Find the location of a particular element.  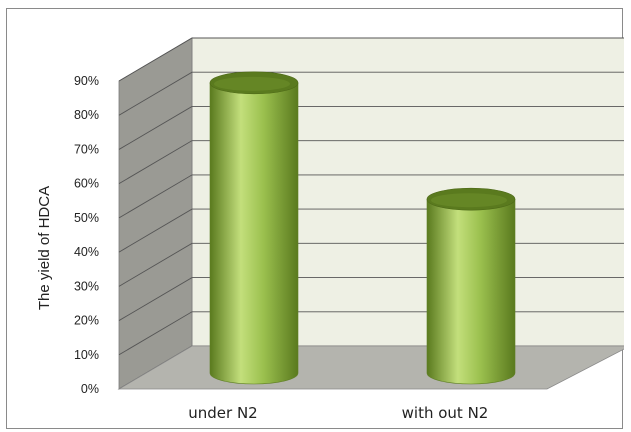

side-wall is located at coordinates (155, 213).